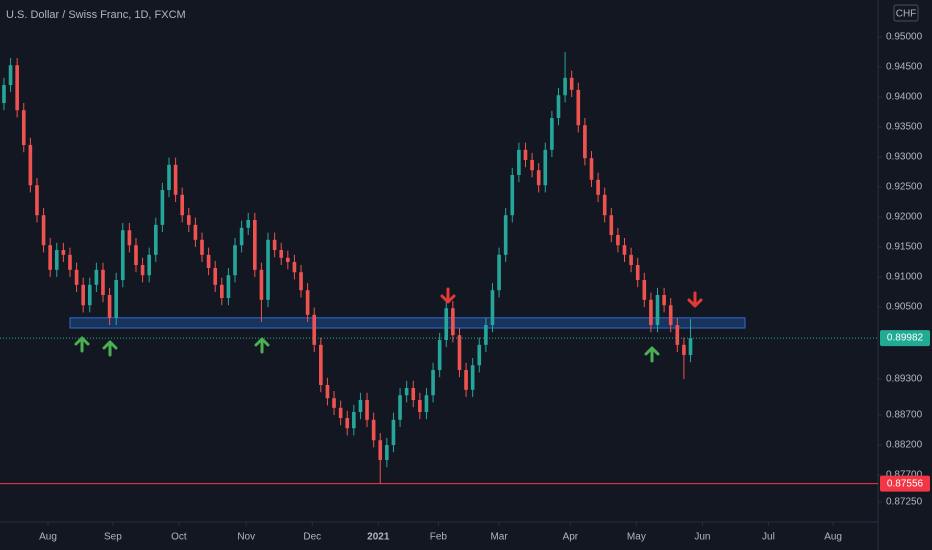 This screenshot has width=932, height=550. Describe the element at coordinates (439, 537) in the screenshot. I see `x-tick-label: Feb` at that location.